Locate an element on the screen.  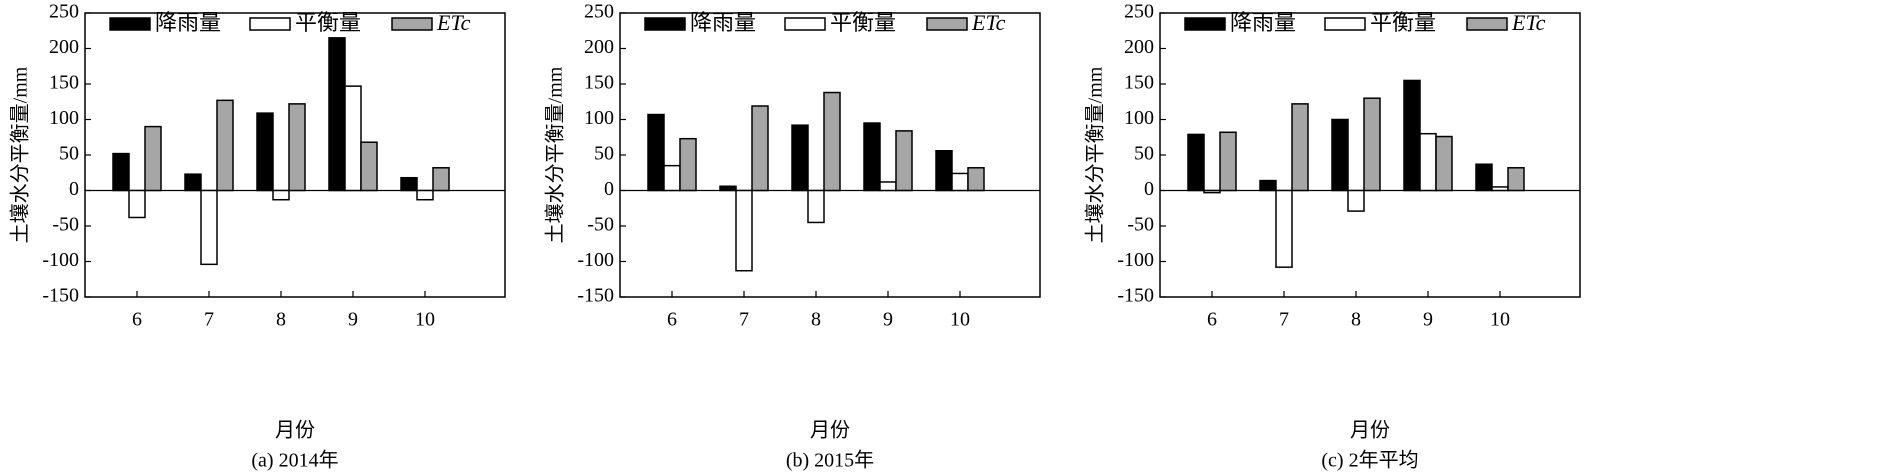
caption: (b) 2015年 is located at coordinates (830, 460).